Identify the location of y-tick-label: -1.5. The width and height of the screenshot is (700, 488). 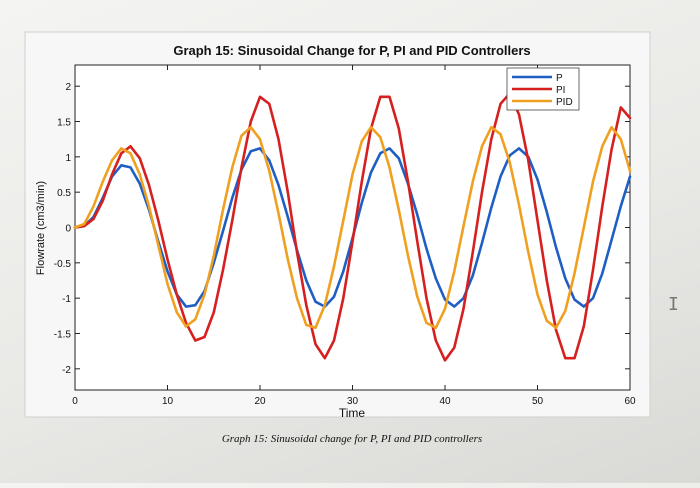
(63, 334).